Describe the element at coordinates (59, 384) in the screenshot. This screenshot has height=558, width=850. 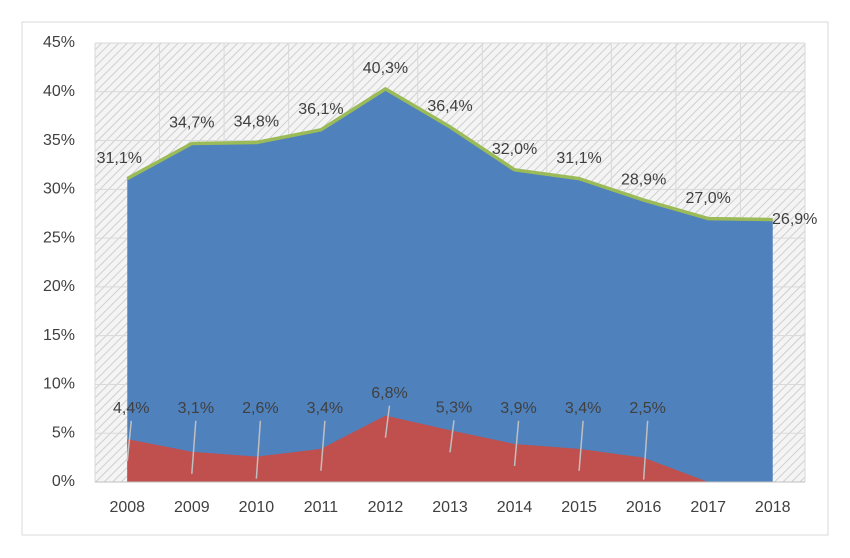
I see `y-tick-label: 10%` at that location.